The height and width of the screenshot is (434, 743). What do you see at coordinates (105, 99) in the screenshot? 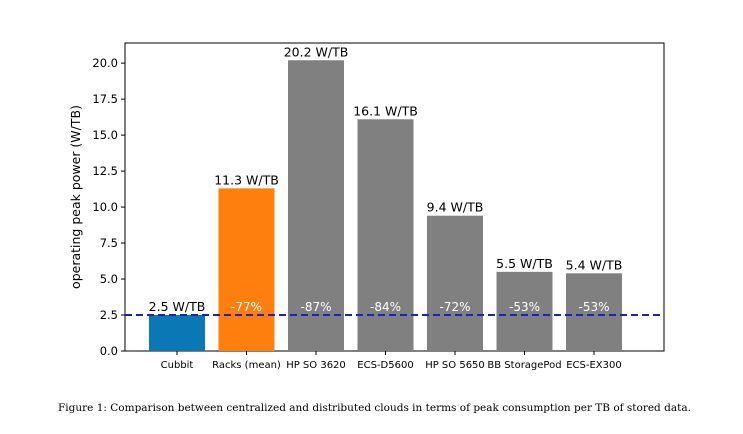
I see `y-tick-label: 17.5` at bounding box center [105, 99].